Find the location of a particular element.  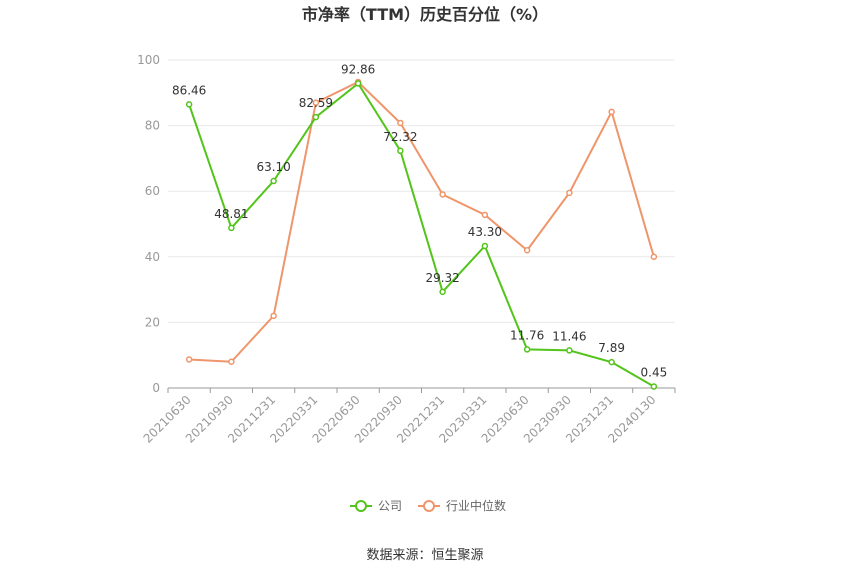

data-label: 63.10 is located at coordinates (273, 167).